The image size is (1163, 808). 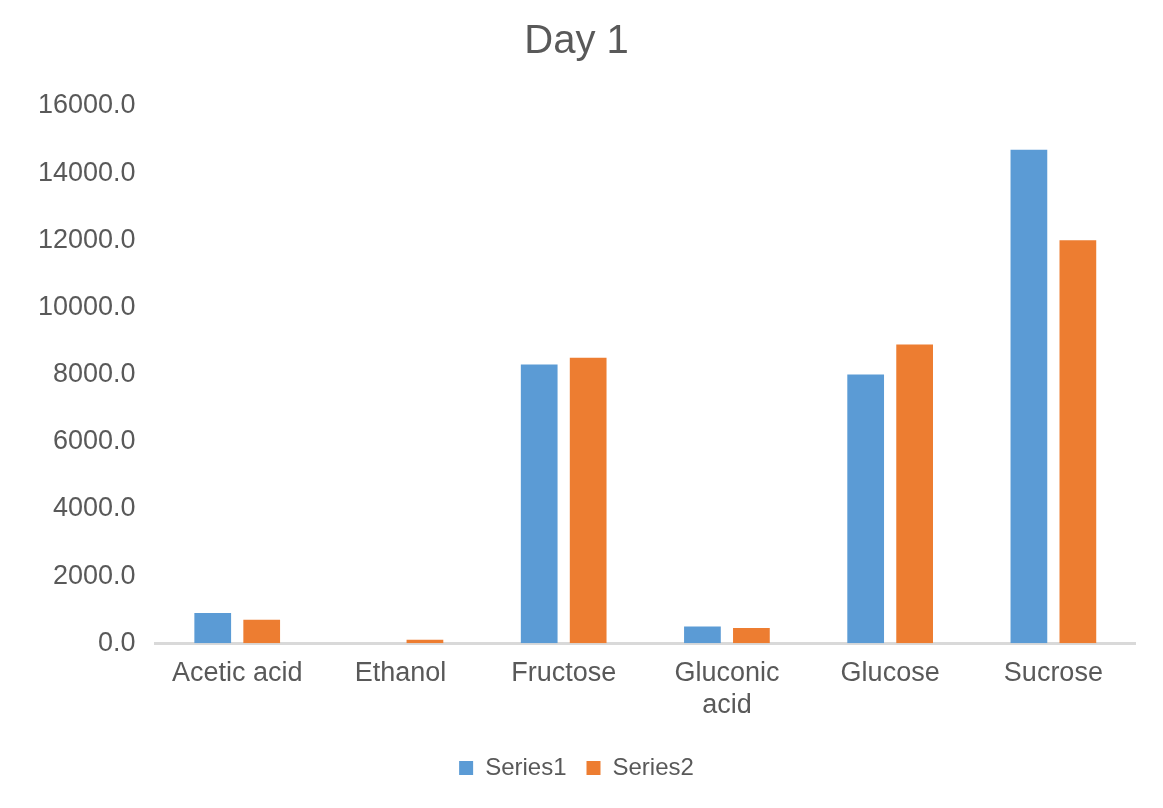 What do you see at coordinates (86, 171) in the screenshot?
I see `y-tick-label: 14000.0` at bounding box center [86, 171].